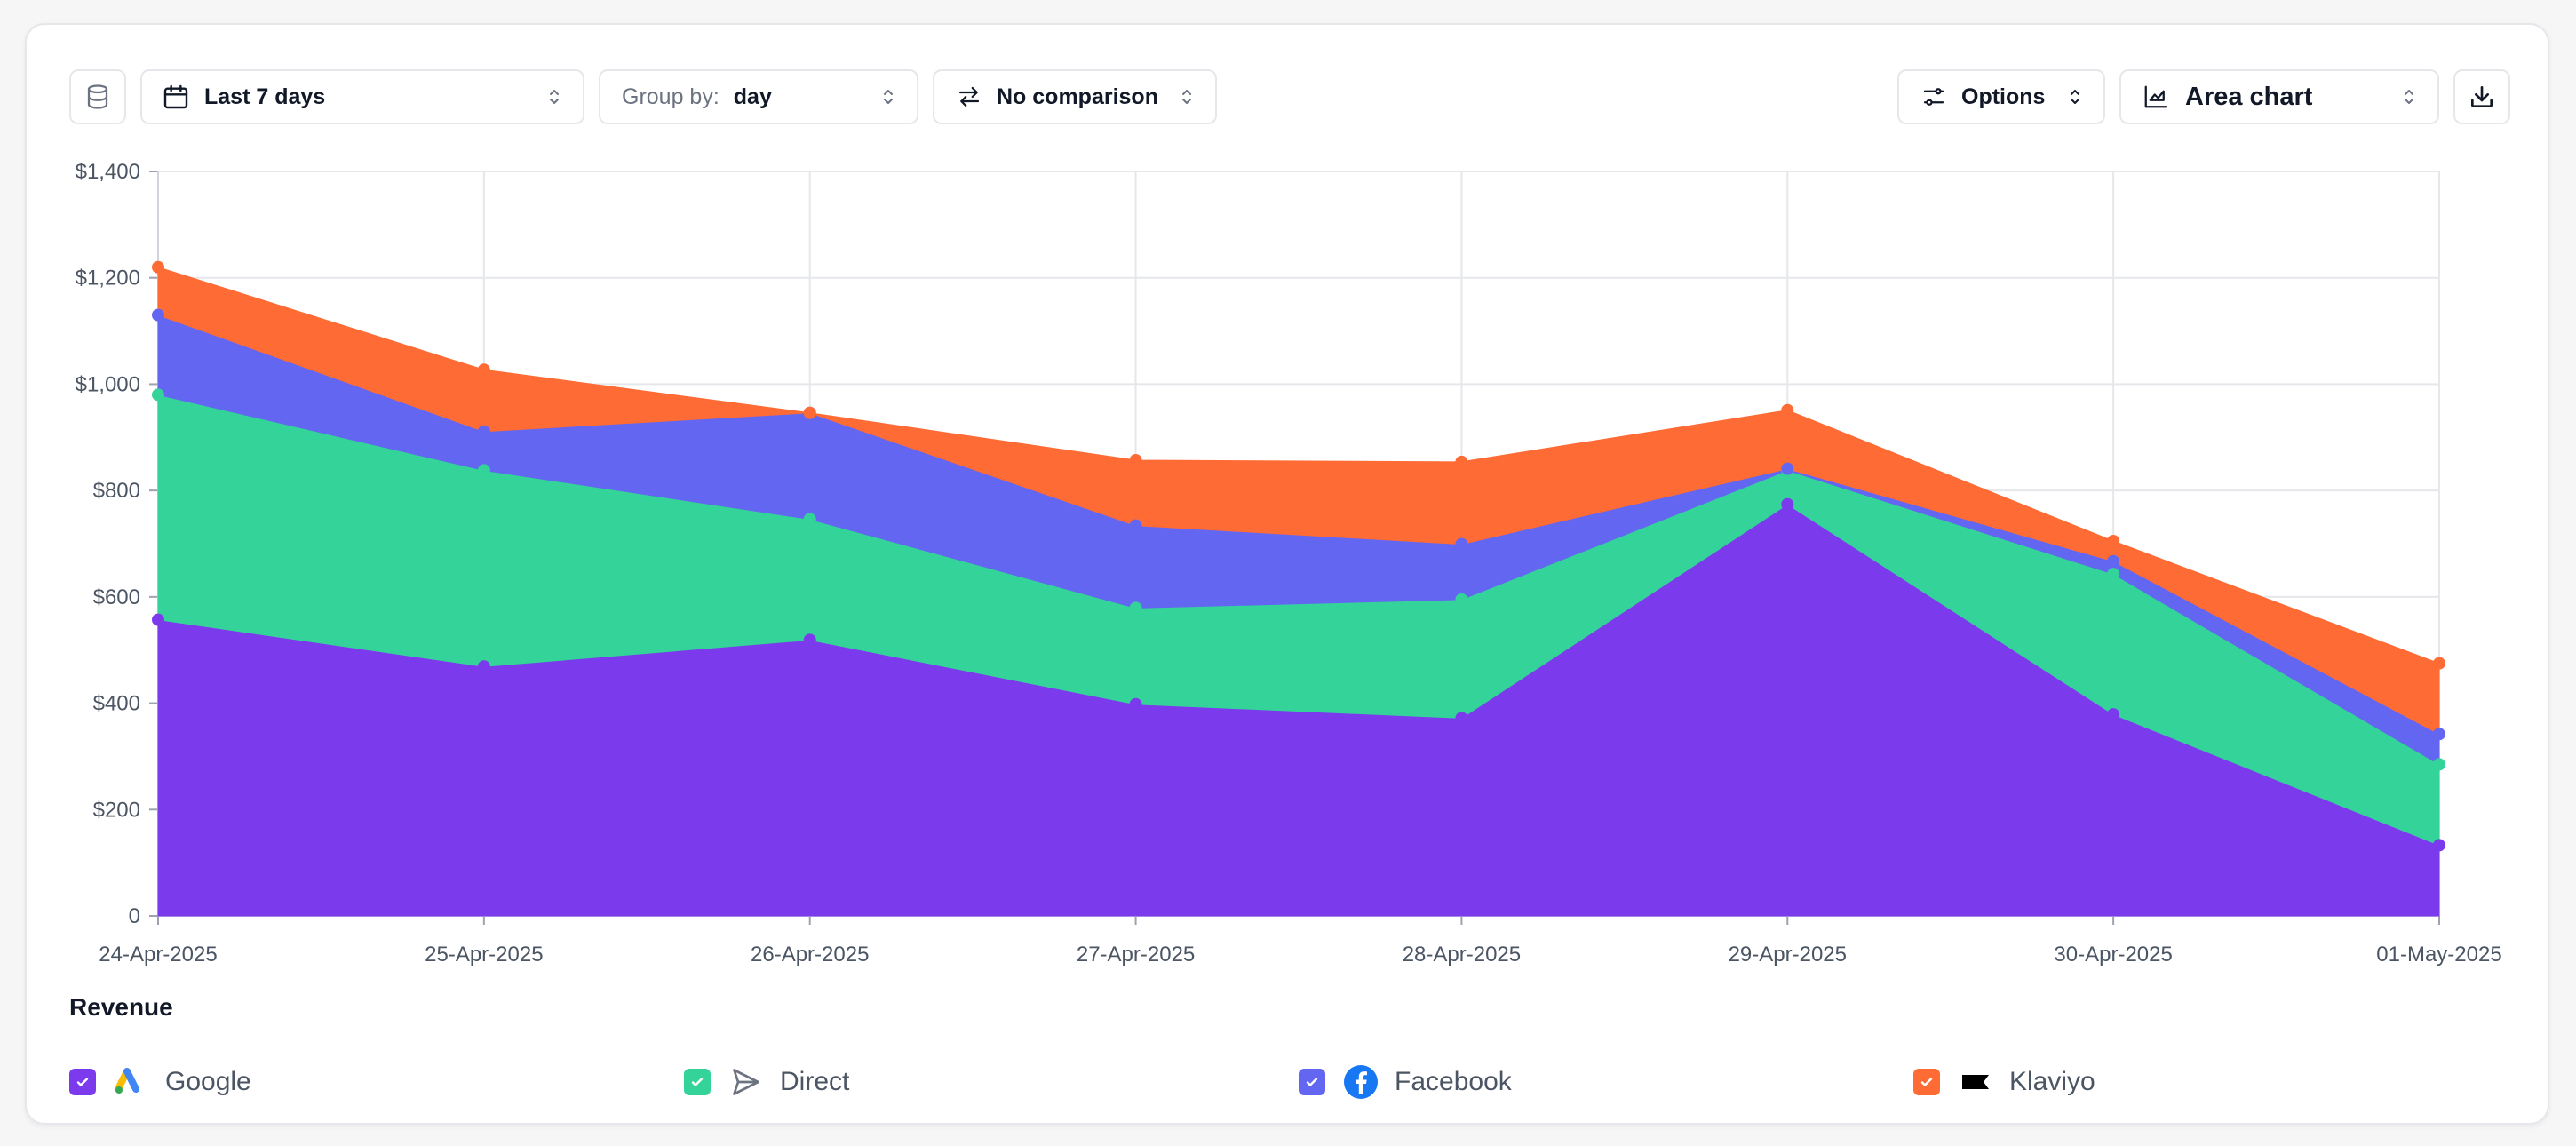  I want to click on date-range-value: Last 7 days, so click(265, 96).